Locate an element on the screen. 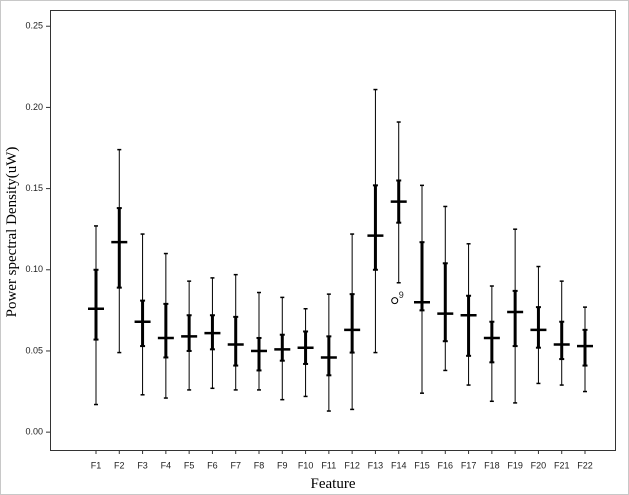  x-tick-label: F2 is located at coordinates (119, 465).